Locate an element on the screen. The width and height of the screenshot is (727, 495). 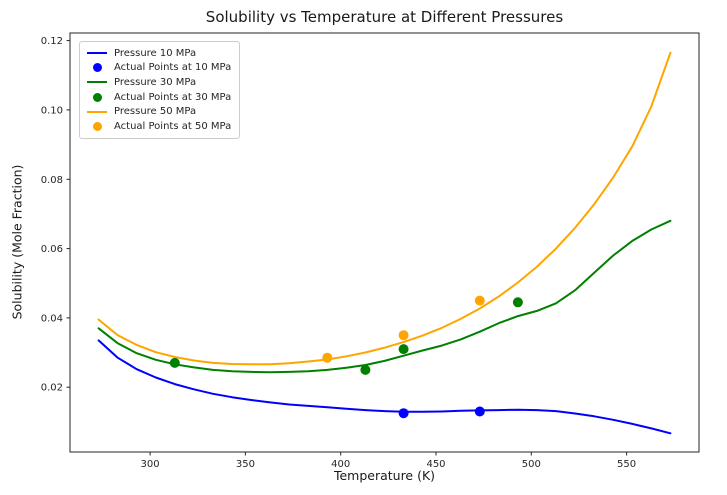
legend-label: Actual Points at 50 MPa is located at coordinates (173, 126).